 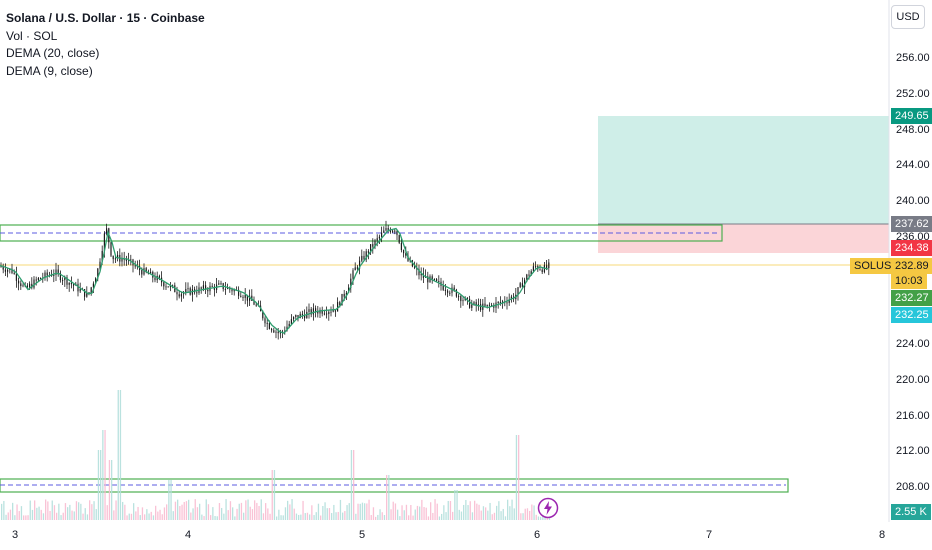 I want to click on dema20-indicator-label: DEMA (20, close), so click(x=53, y=53).